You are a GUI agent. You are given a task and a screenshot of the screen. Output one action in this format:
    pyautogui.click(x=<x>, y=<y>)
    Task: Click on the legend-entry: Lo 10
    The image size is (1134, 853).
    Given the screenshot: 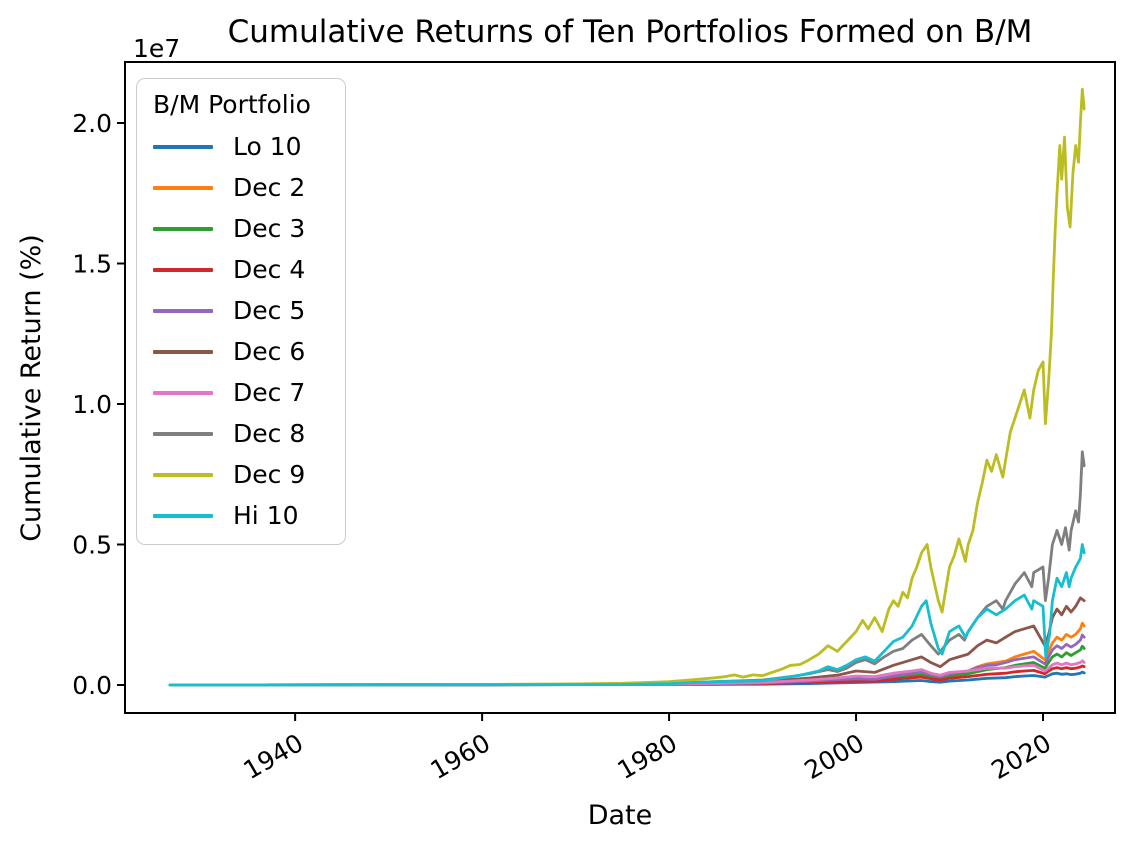 What is the action you would take?
    pyautogui.click(x=242, y=146)
    